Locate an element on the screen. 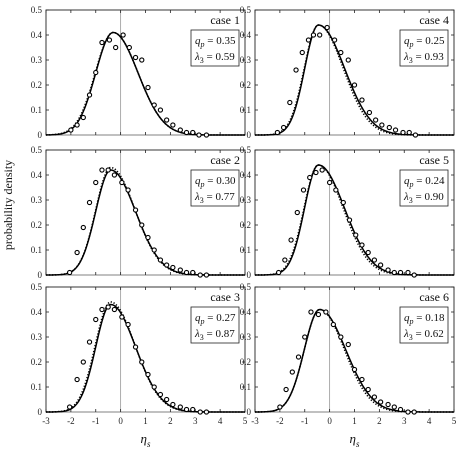 Image resolution: width=474 pixels, height=454 pixels. x-tick-label: 3 is located at coordinates (195, 421).